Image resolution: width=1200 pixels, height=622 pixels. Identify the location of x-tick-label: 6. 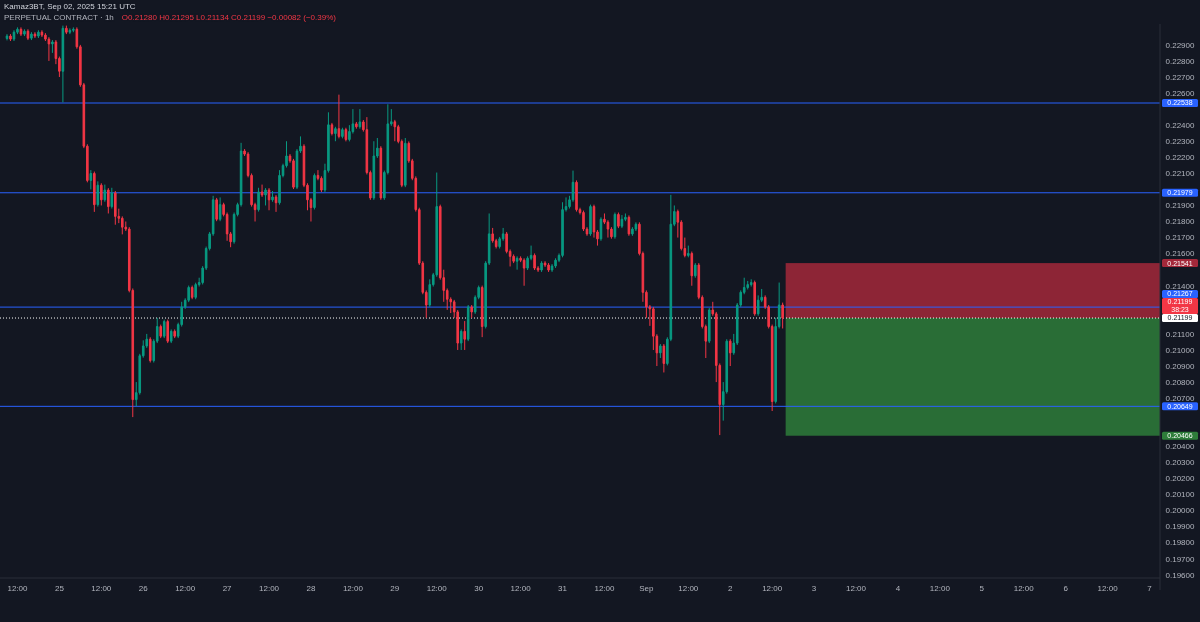
(1066, 588).